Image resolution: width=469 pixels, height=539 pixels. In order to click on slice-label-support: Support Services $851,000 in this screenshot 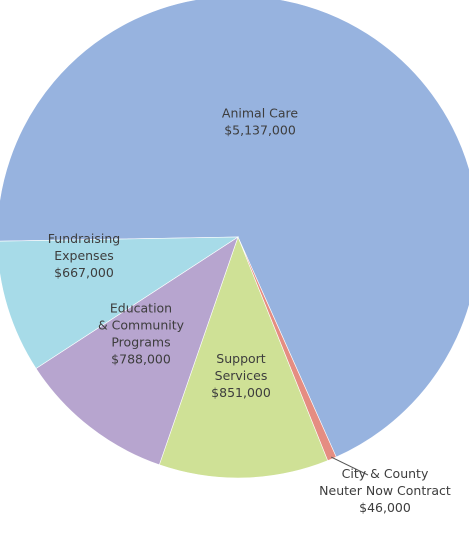, I will do `click(241, 375)`.